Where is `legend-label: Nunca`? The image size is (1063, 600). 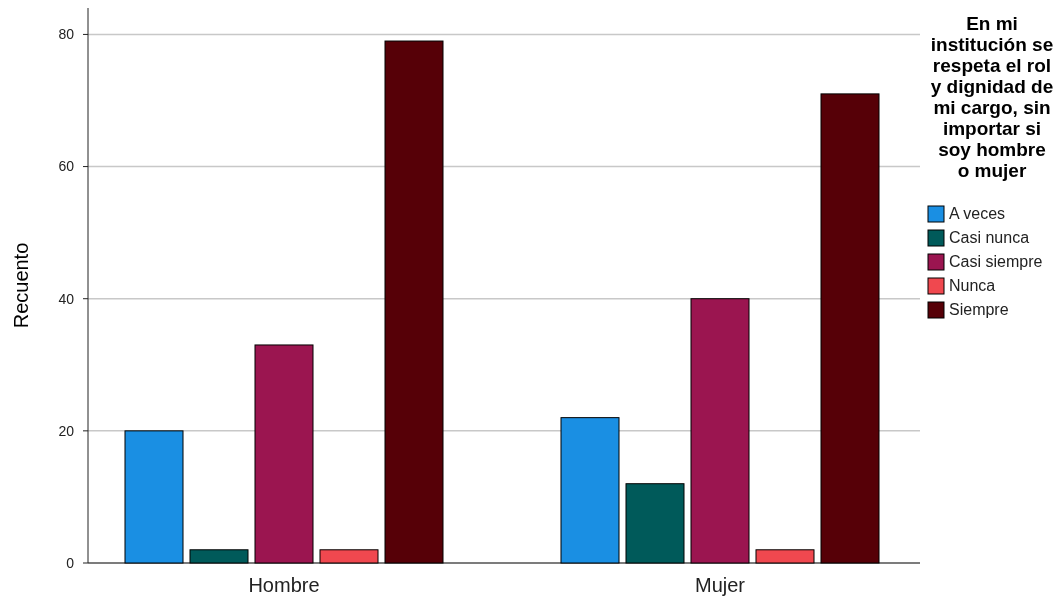
legend-label: Nunca is located at coordinates (972, 285).